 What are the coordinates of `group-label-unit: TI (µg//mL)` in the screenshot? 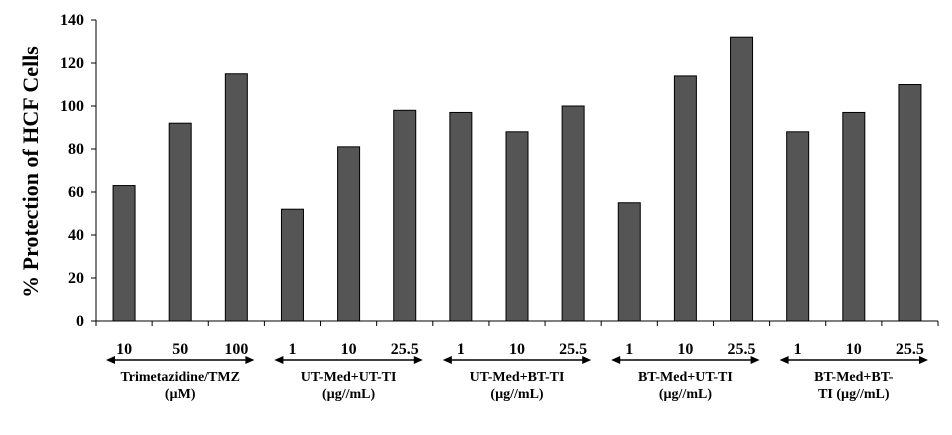 It's located at (854, 394).